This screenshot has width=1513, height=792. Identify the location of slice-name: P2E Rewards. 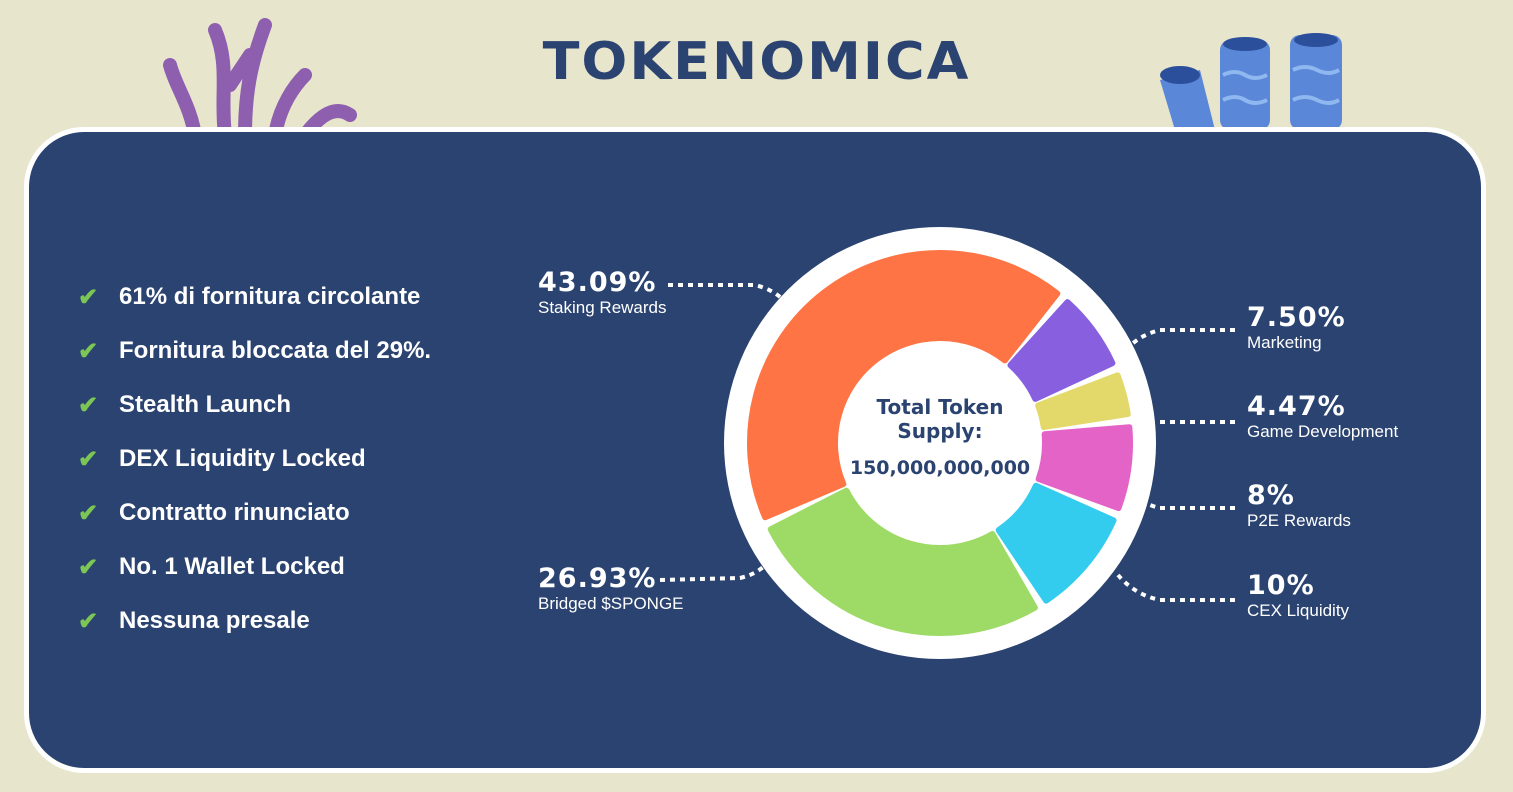
(1299, 520).